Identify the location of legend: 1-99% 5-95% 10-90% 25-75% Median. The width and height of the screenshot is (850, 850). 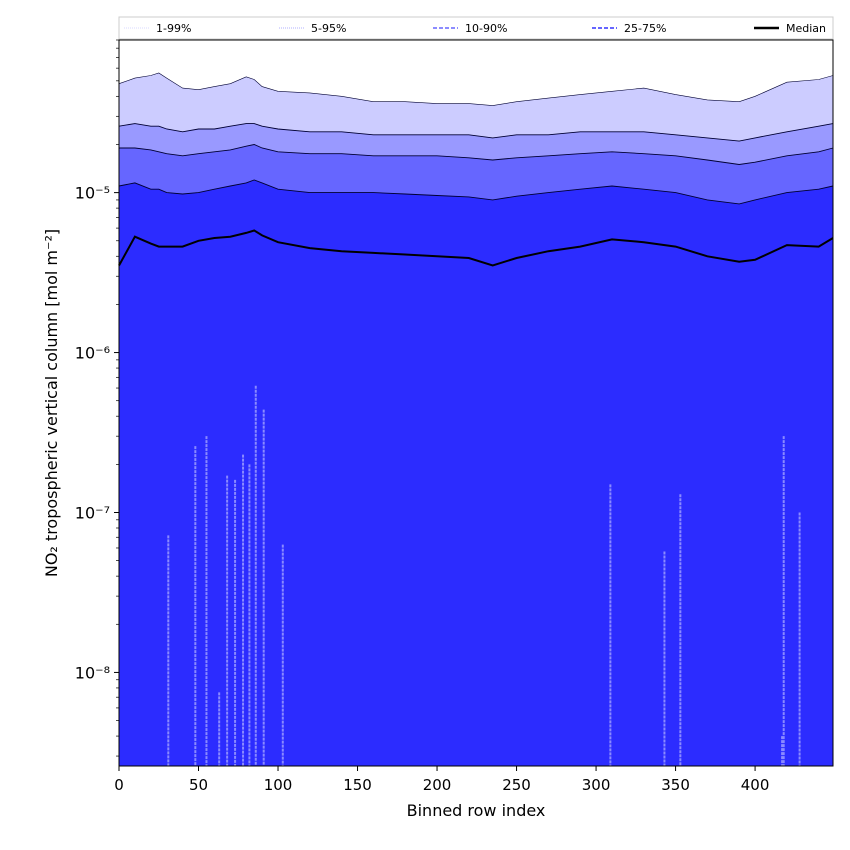
(476, 28).